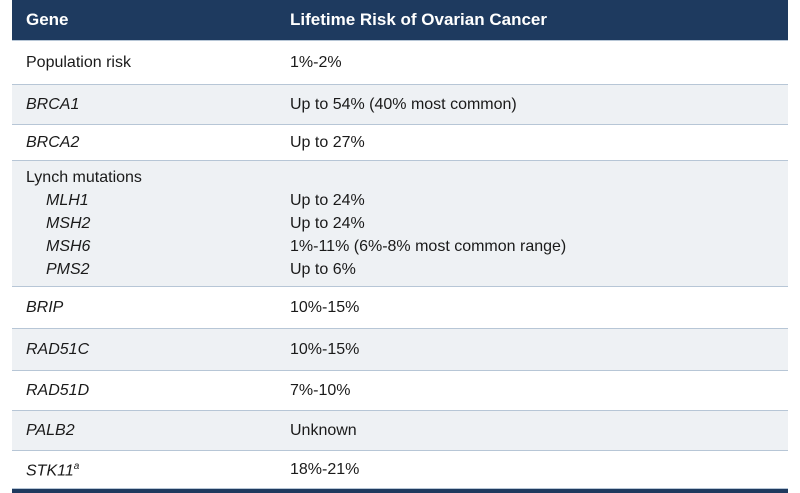  What do you see at coordinates (418, 19) in the screenshot?
I see `header-risk: Lifetime Risk of Ovarian Cancer` at bounding box center [418, 19].